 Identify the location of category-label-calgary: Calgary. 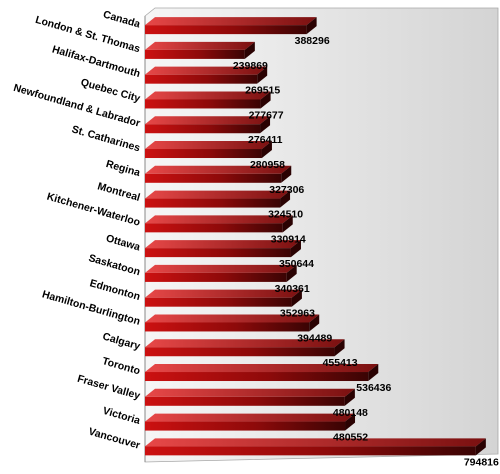
(121, 341).